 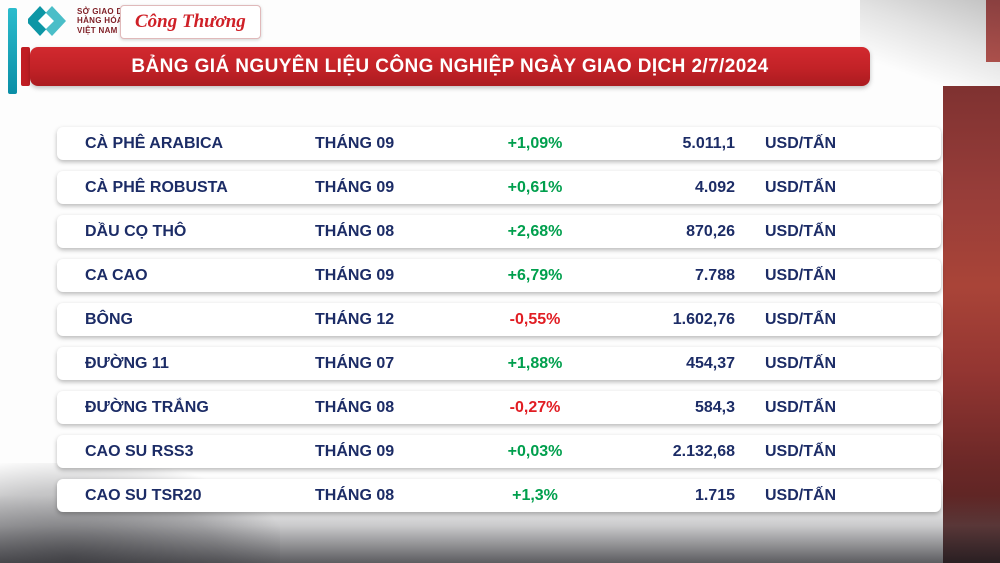 I want to click on table-row: CA CAO THÁNG 09 +6,79% 7.788 USD/TẤN, so click(x=499, y=275).